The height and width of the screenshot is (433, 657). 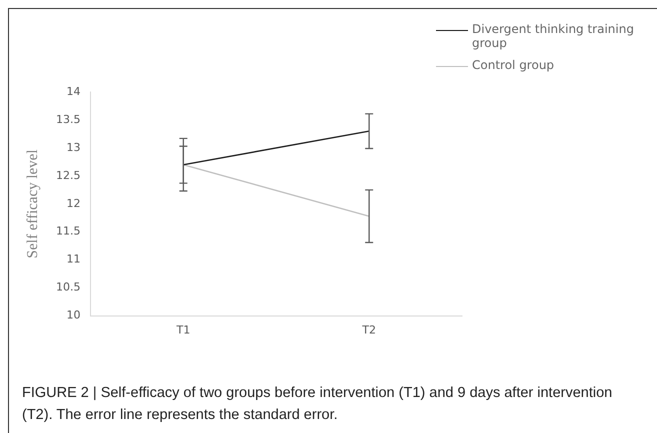 I want to click on y-tick-label: 12, so click(x=73, y=203).